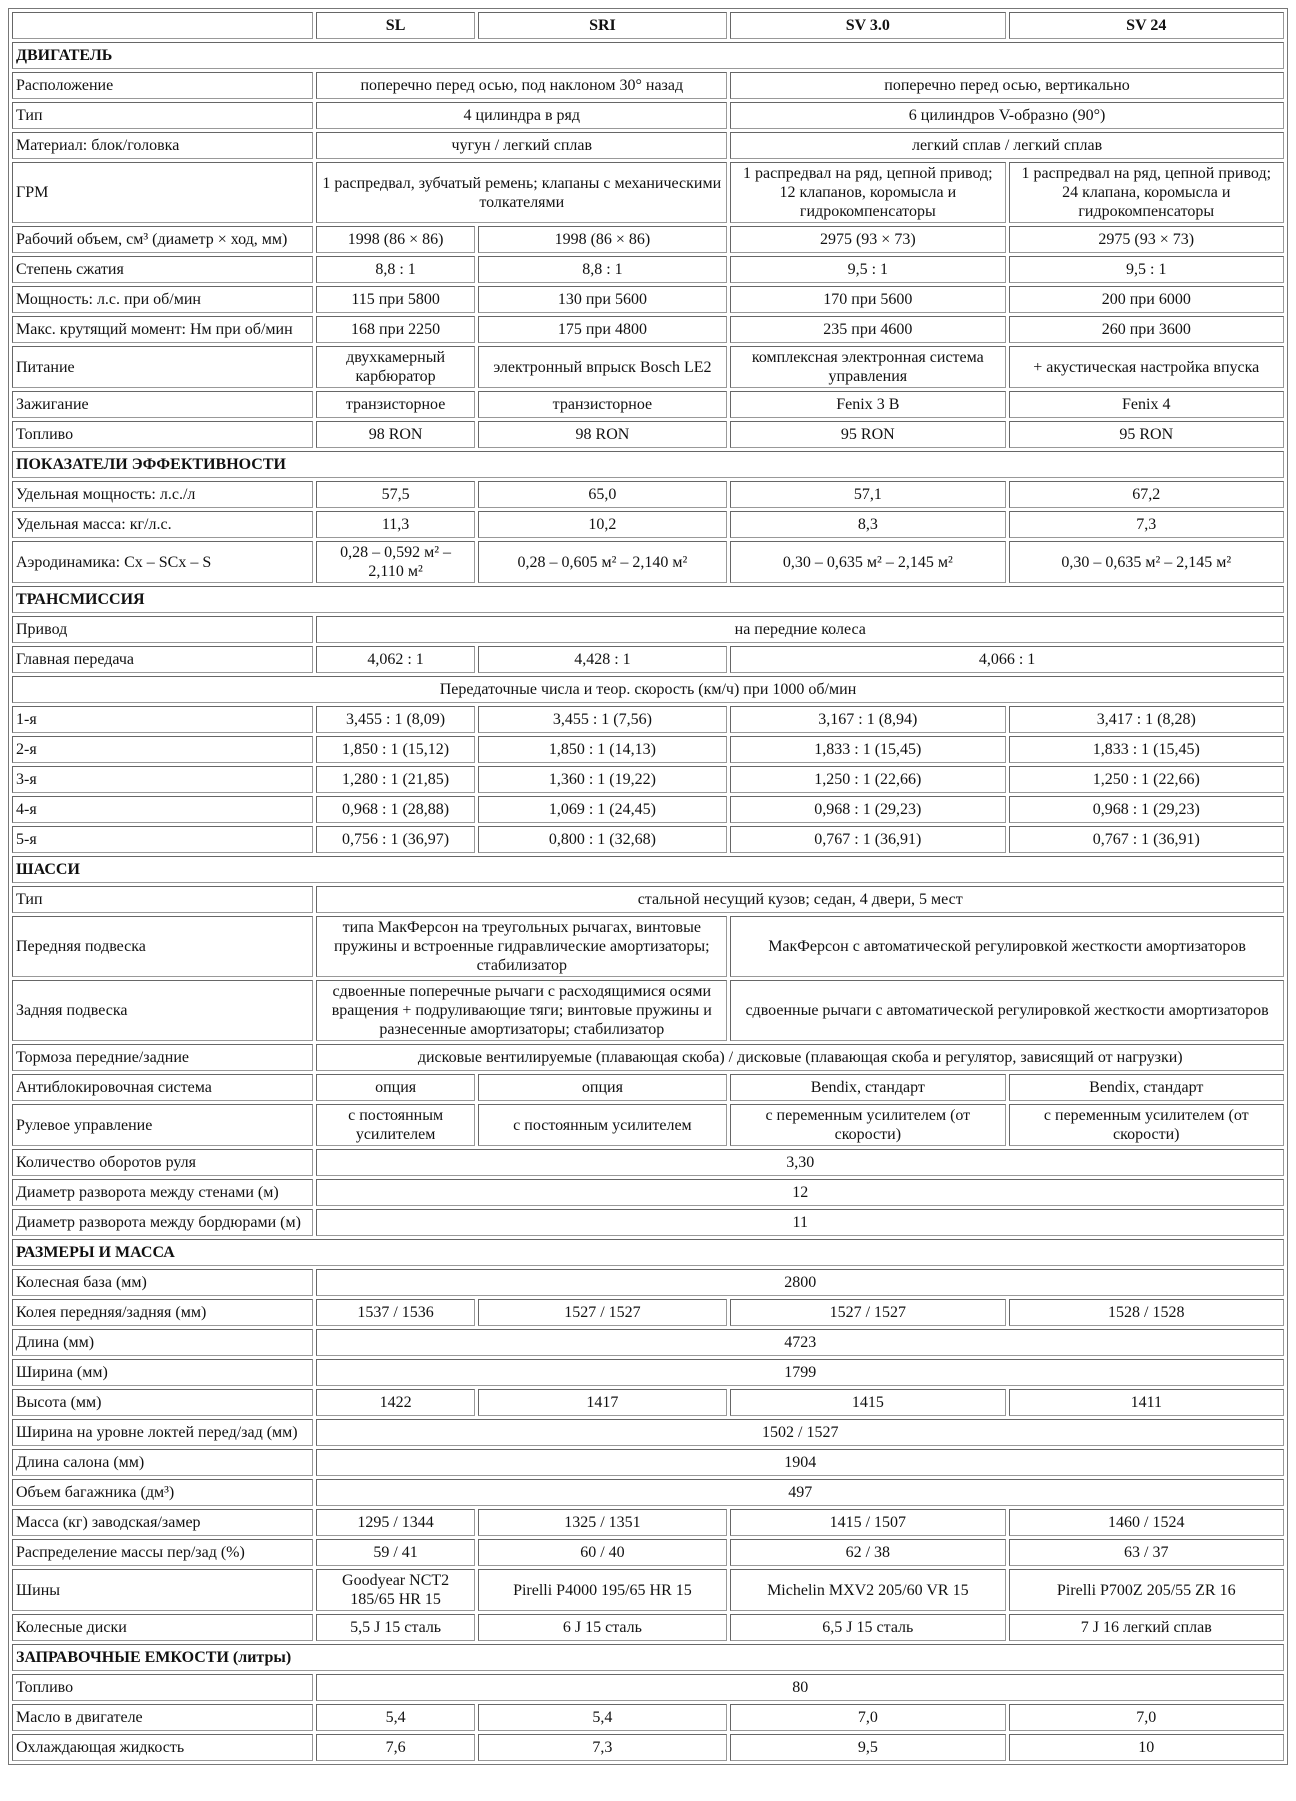  Describe the element at coordinates (1146, 719) in the screenshot. I see `row-value: 3,417 : 1 (8,28)` at that location.